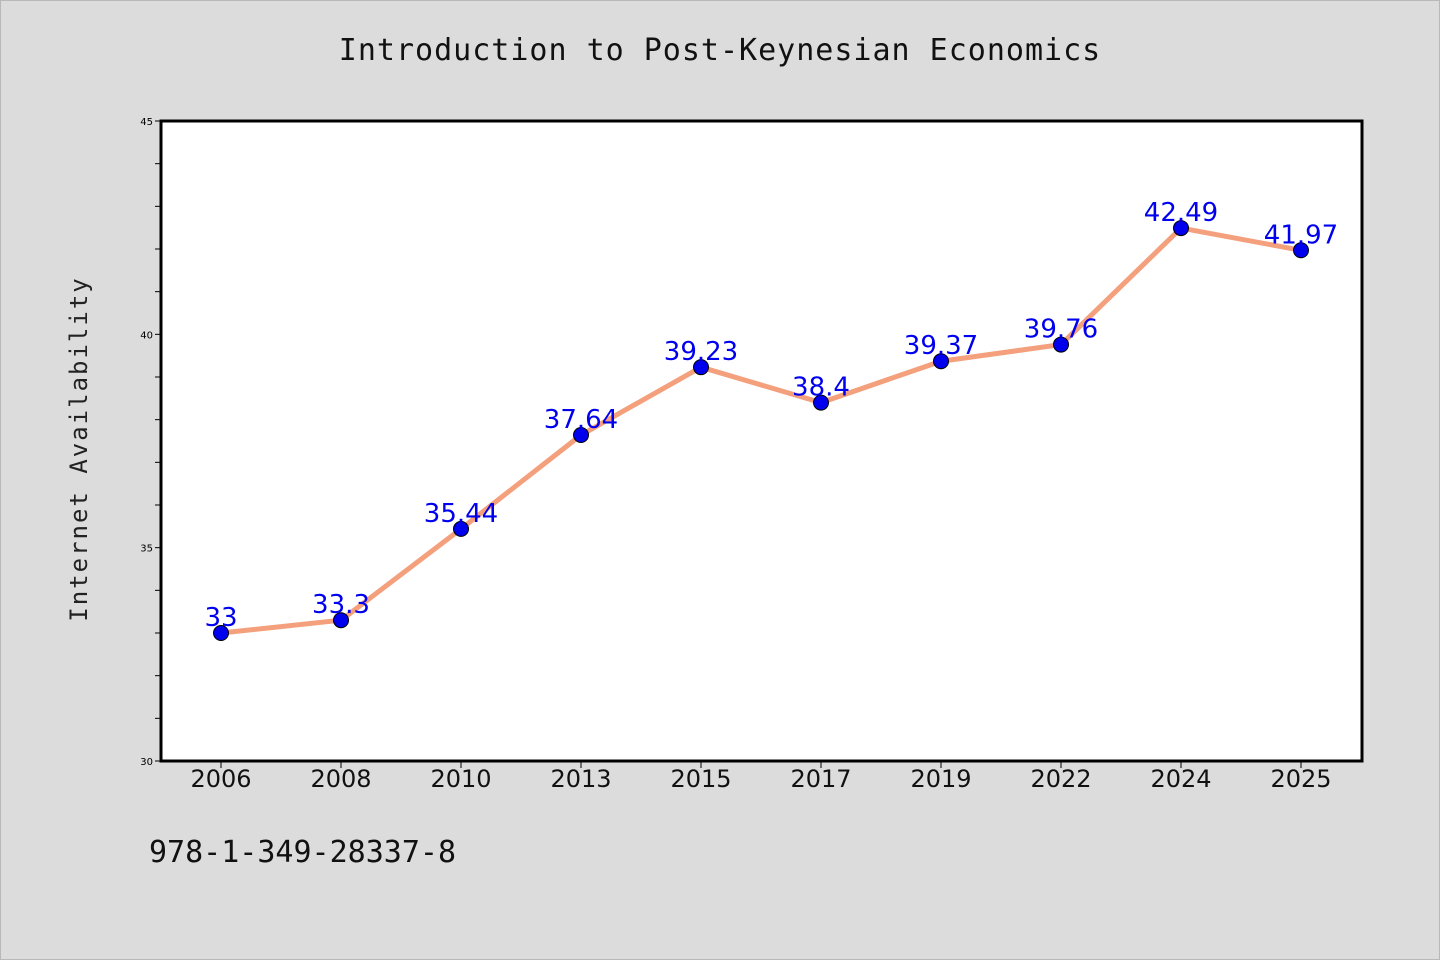  Describe the element at coordinates (701, 352) in the screenshot. I see `data-label: 39.23` at that location.